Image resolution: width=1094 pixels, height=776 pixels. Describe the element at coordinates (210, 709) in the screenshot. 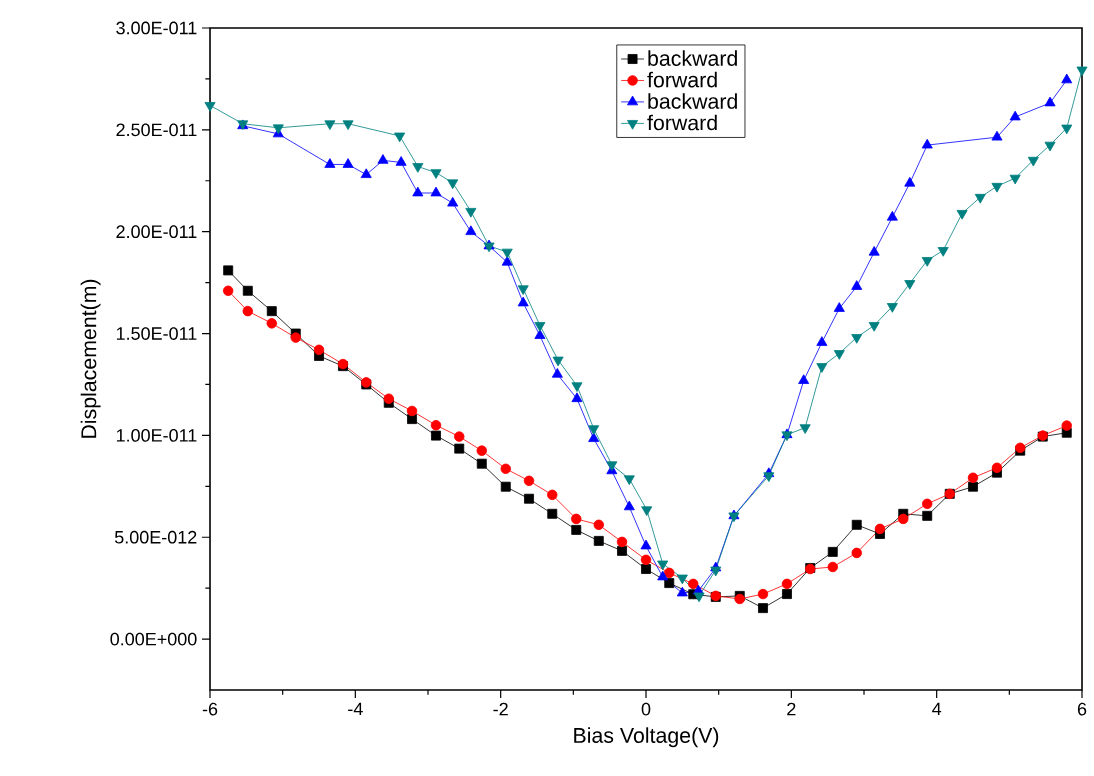

I see `x-tick-label: -6` at that location.